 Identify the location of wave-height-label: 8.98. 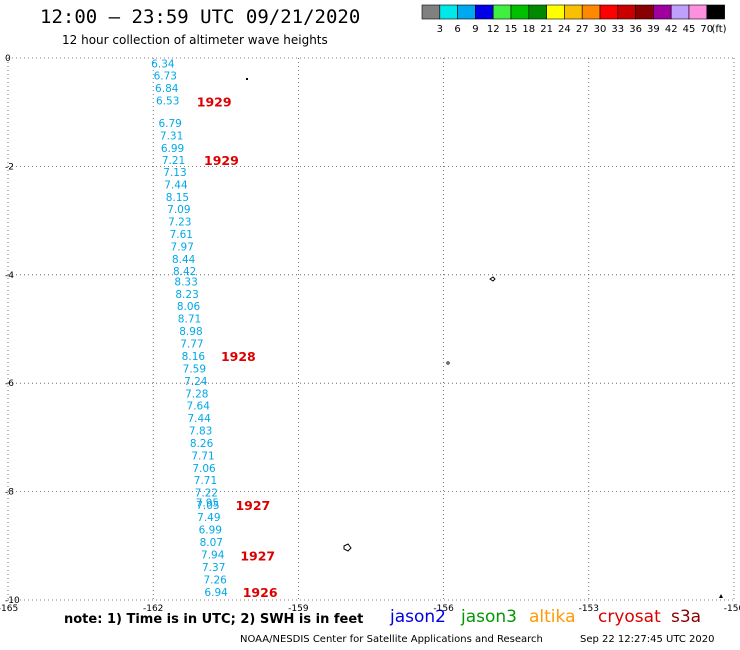
(190, 332).